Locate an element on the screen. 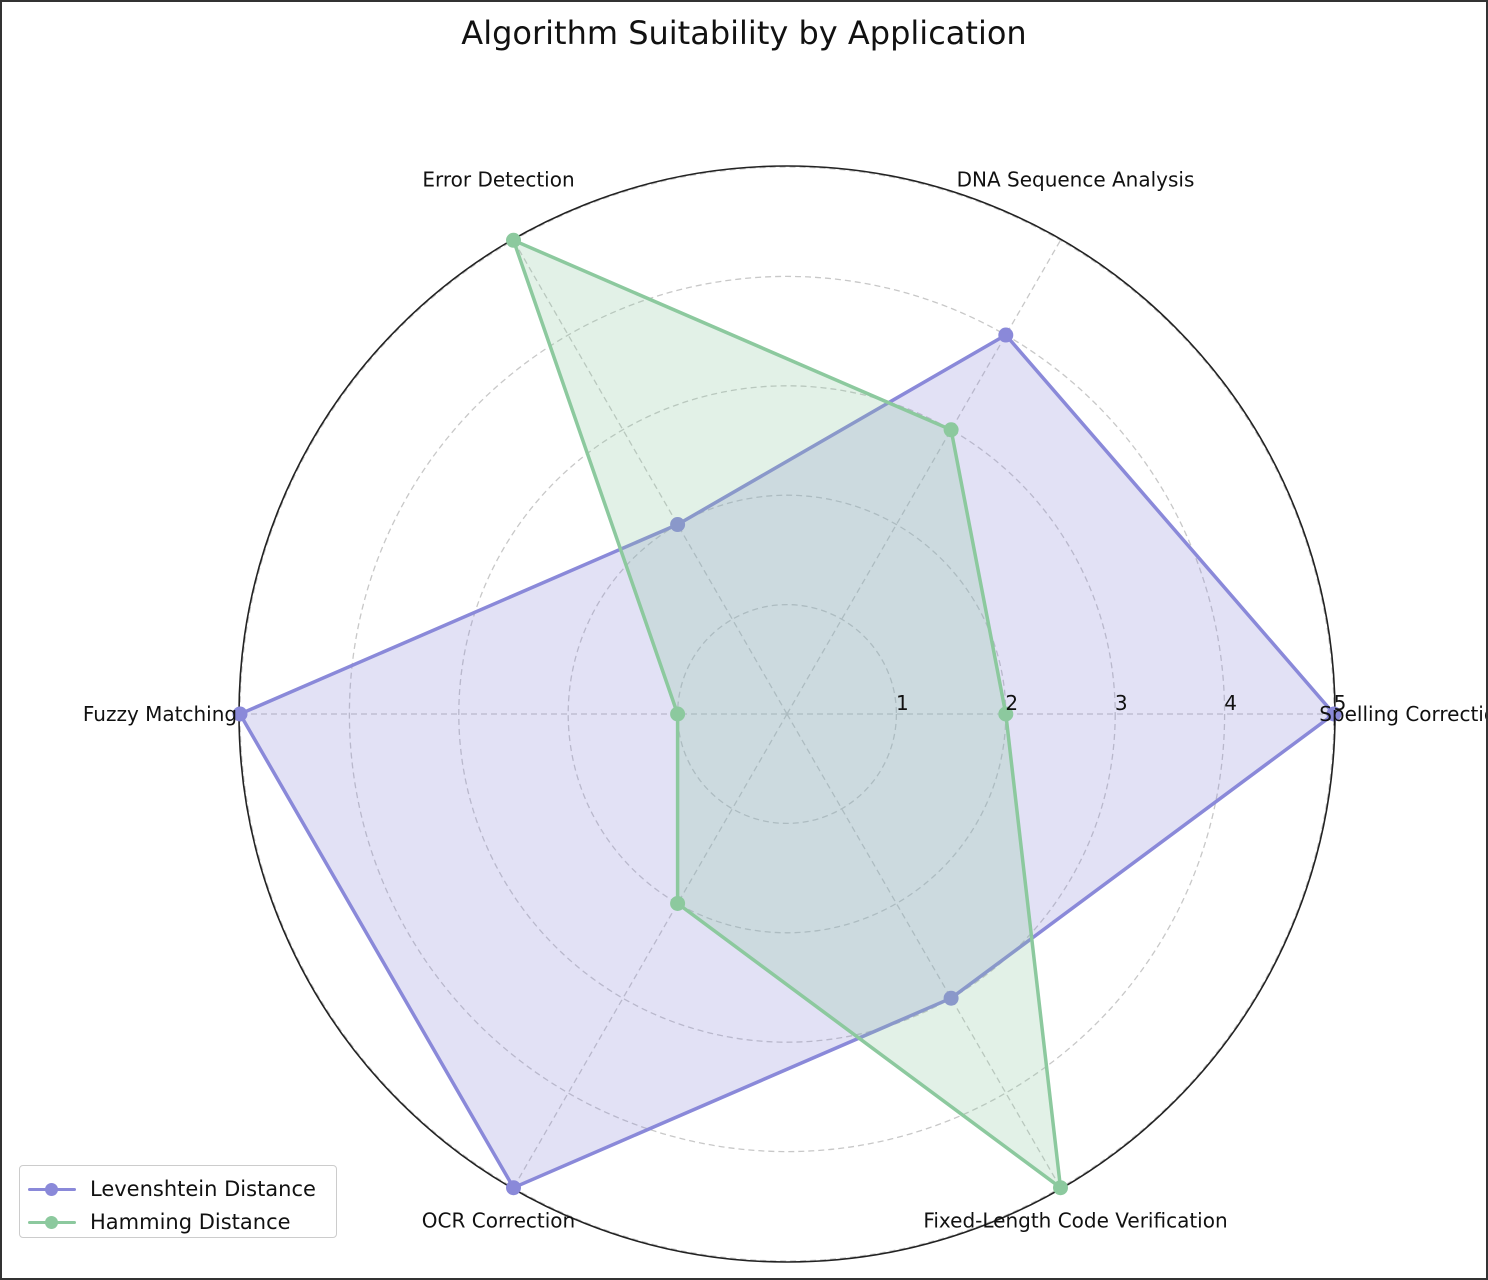  radial-tick-3: 3 is located at coordinates (1121, 703).